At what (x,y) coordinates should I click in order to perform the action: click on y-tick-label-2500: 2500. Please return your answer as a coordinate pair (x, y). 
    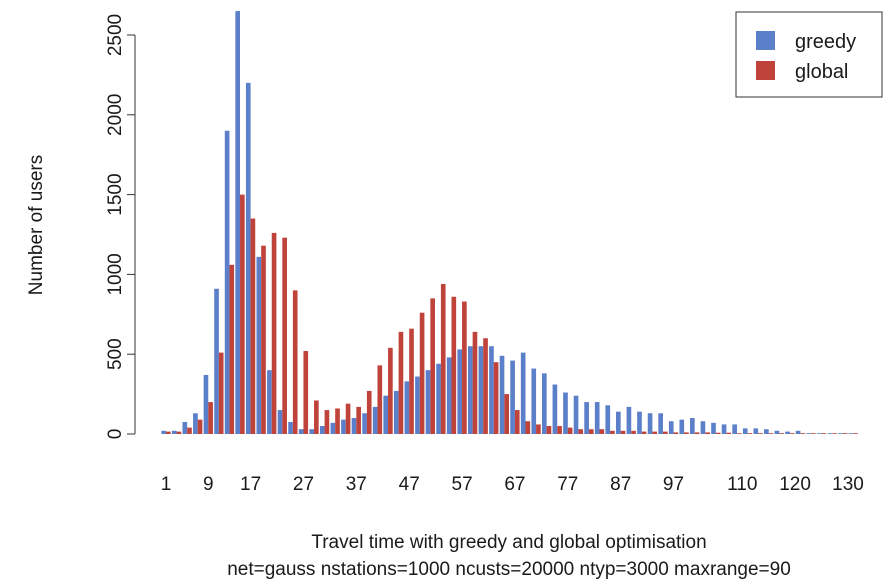
    Looking at the image, I should click on (115, 35).